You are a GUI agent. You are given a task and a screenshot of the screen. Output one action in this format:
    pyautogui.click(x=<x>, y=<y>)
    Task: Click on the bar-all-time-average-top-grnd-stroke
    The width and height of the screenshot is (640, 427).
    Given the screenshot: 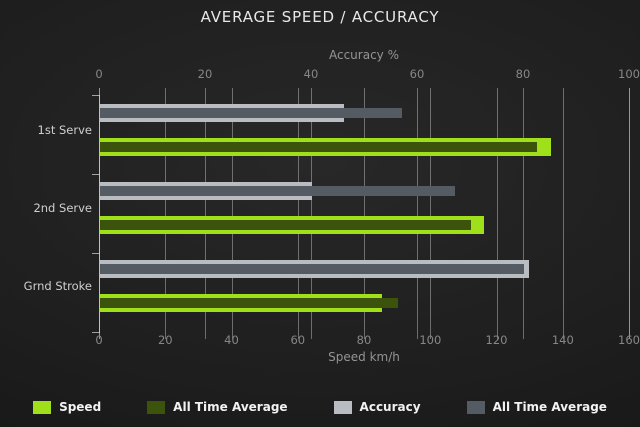 What is the action you would take?
    pyautogui.click(x=312, y=269)
    